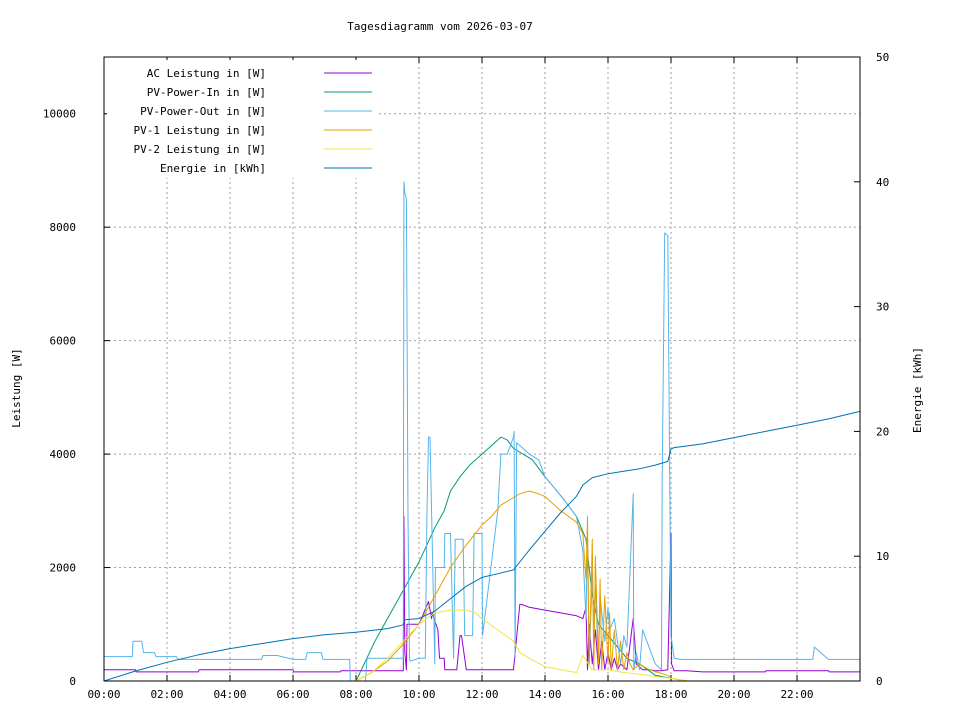  I want to click on legend-background, so click(243, 119).